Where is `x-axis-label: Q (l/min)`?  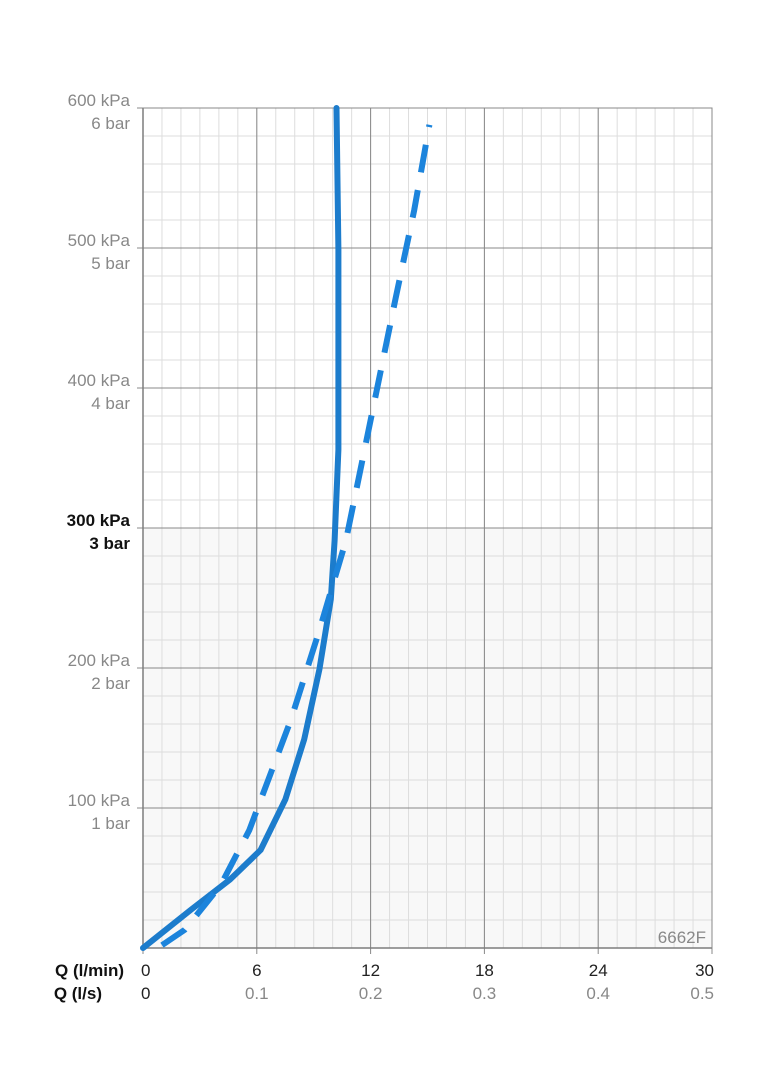
x-axis-label: Q (l/min) is located at coordinates (89, 970).